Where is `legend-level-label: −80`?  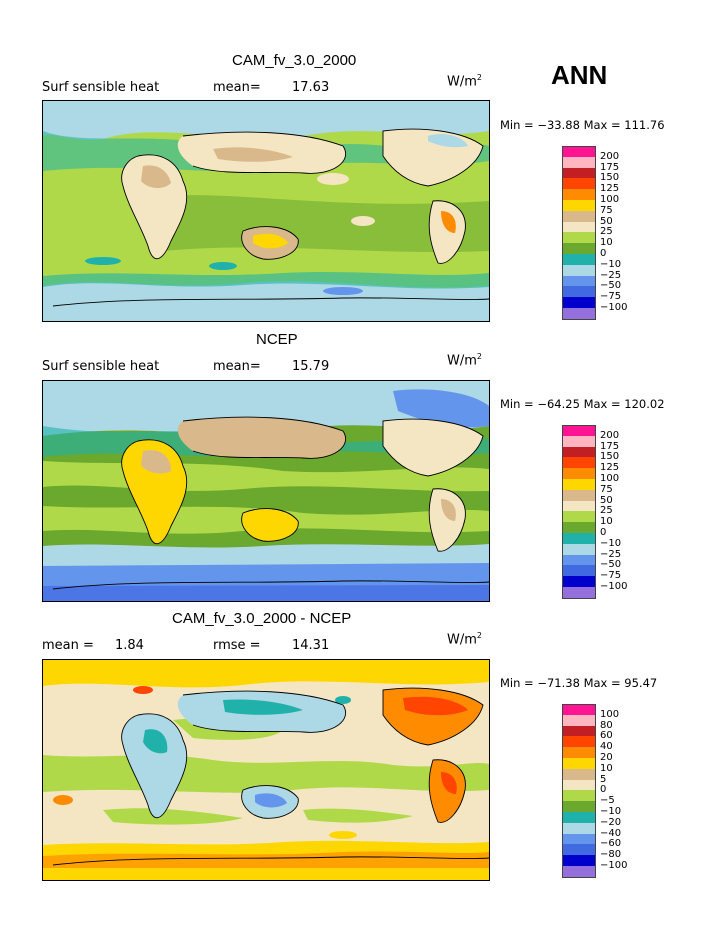 legend-level-label: −80 is located at coordinates (611, 855).